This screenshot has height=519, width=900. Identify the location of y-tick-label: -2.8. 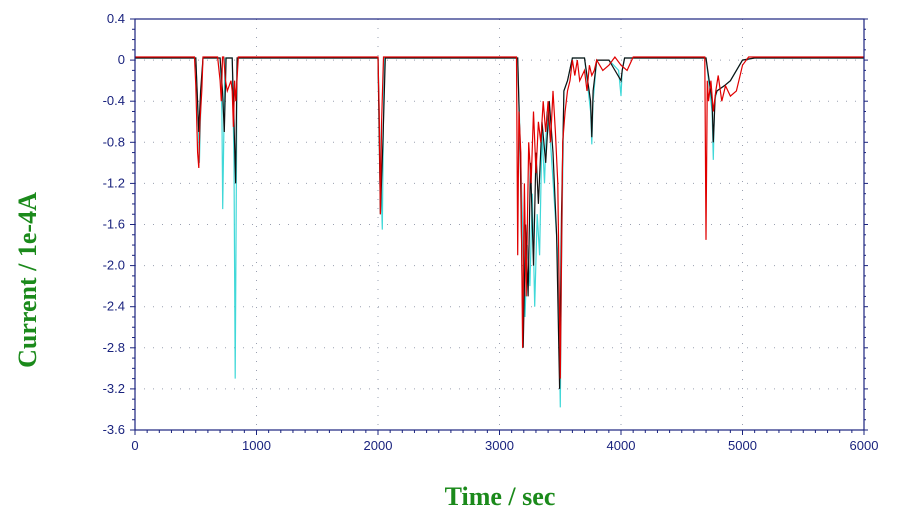
(114, 347).